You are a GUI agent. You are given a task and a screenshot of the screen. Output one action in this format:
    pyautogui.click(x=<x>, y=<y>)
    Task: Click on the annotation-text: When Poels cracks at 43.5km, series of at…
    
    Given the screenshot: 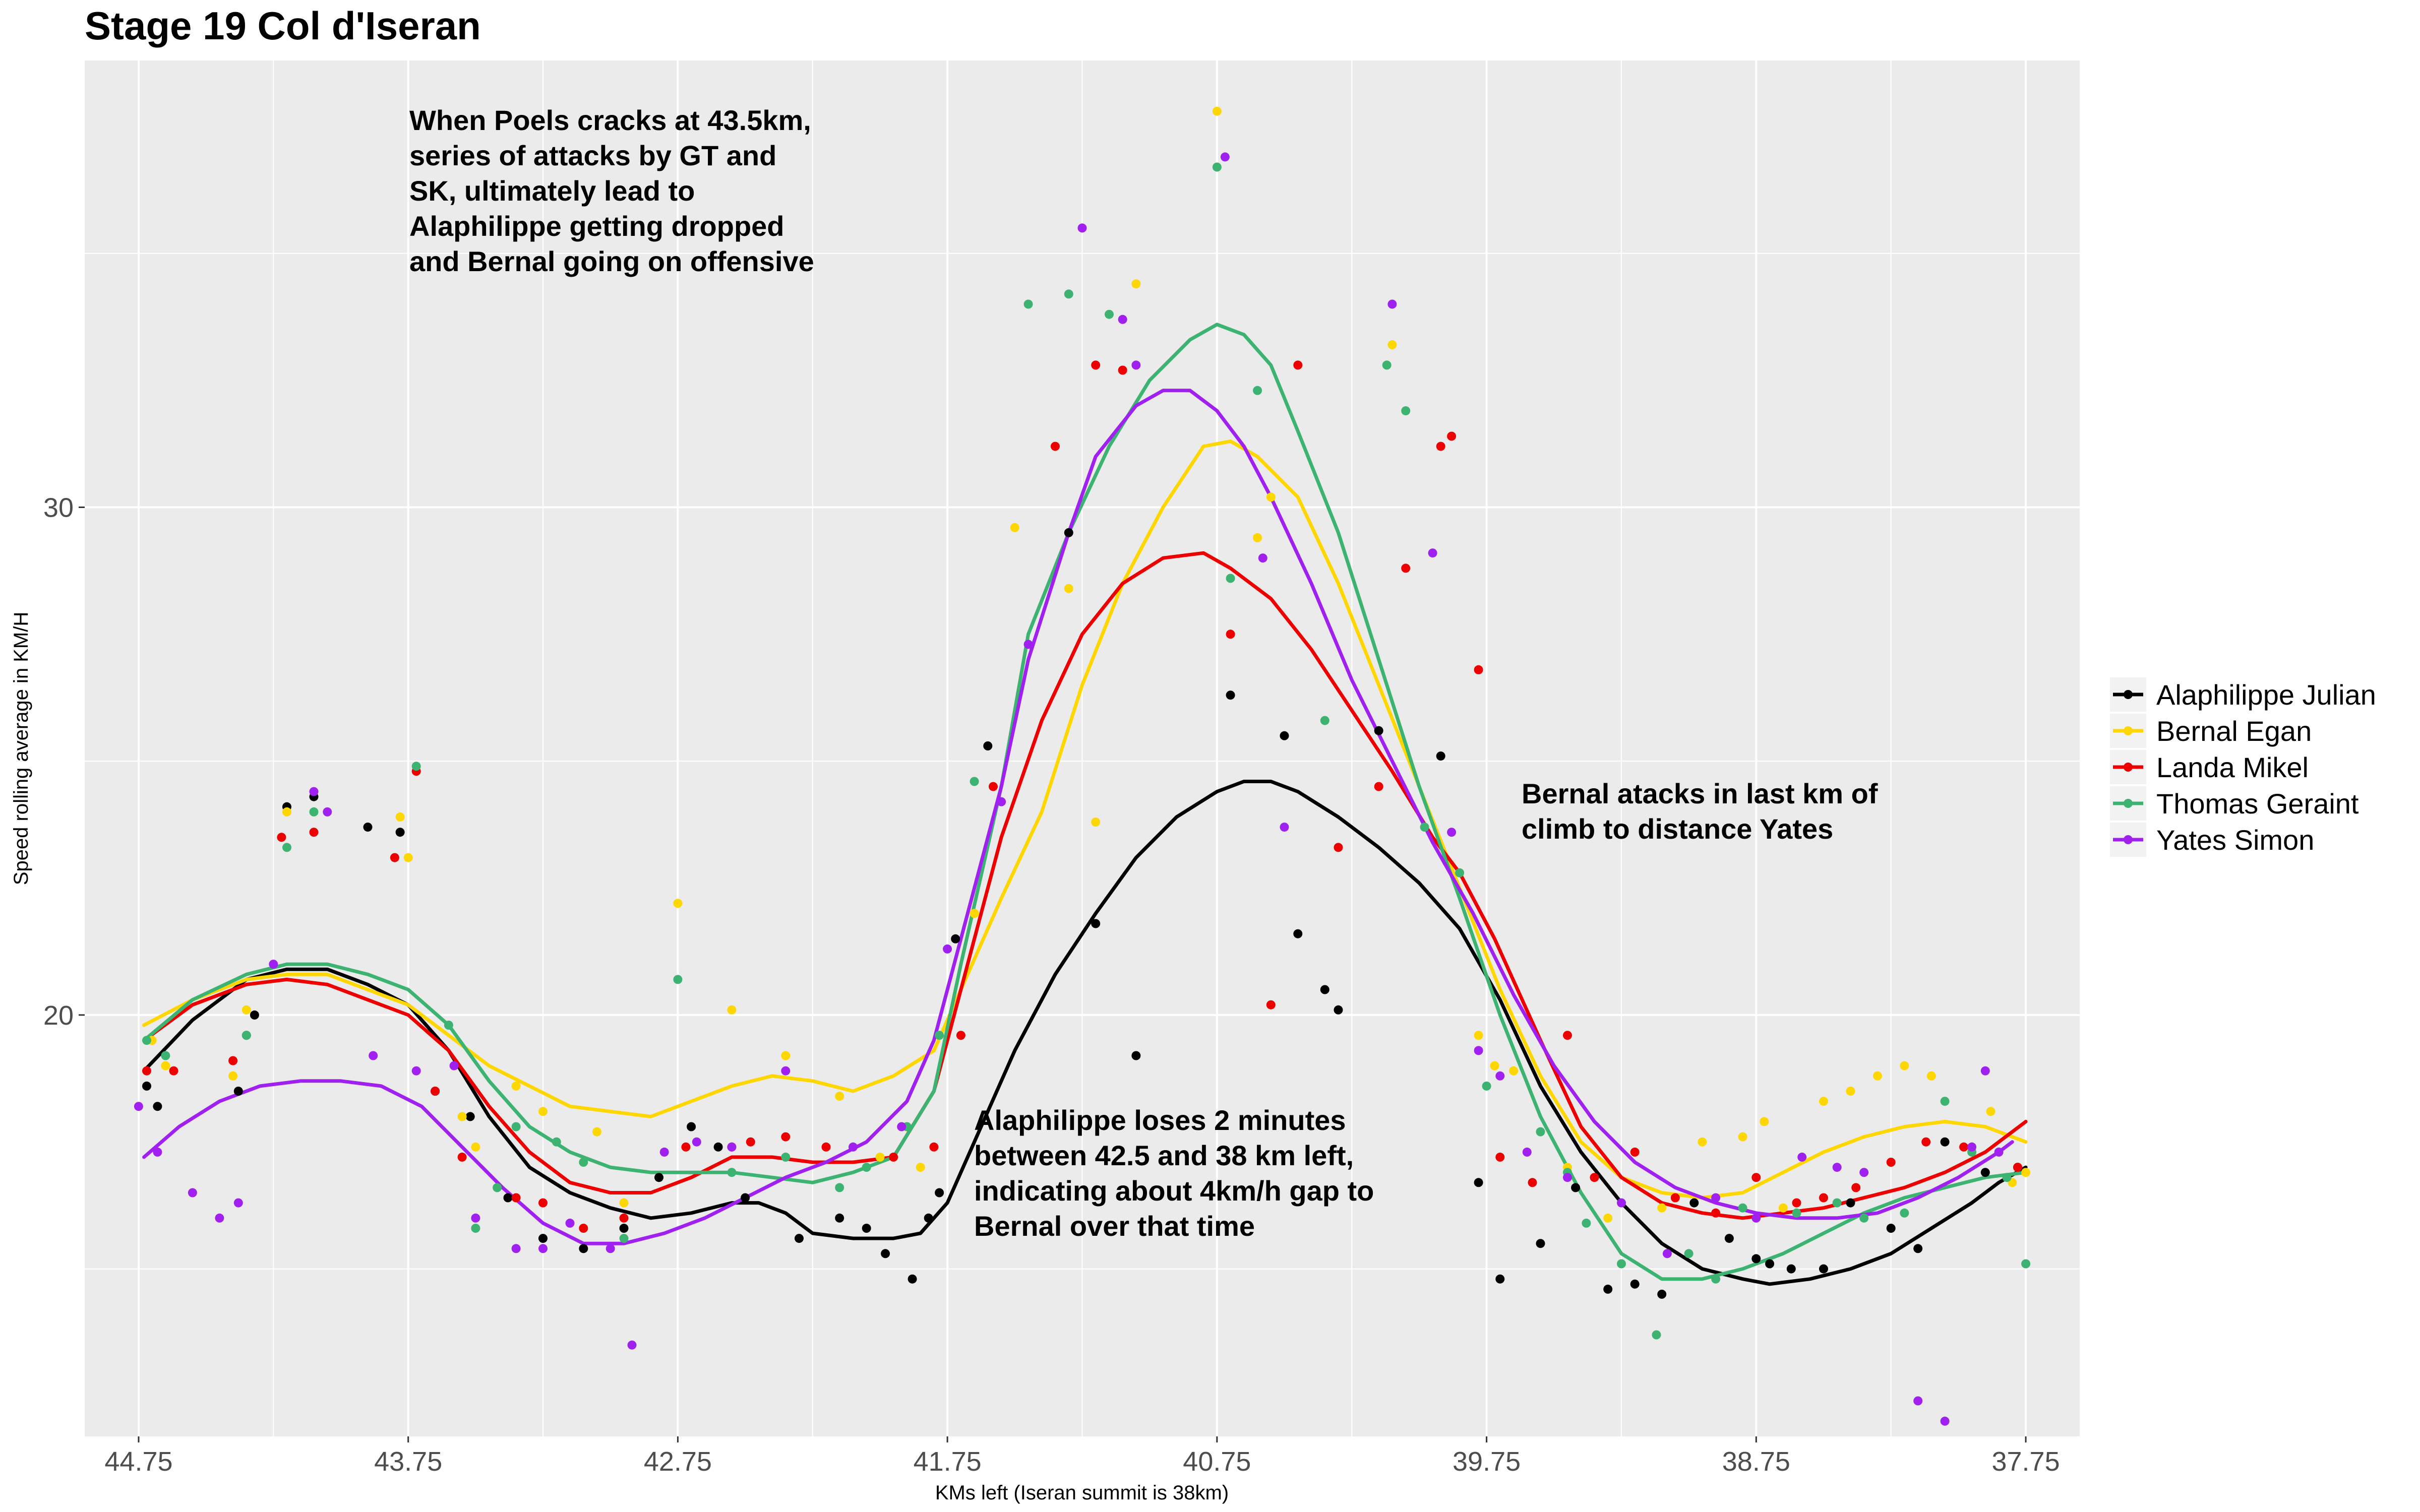 What is the action you would take?
    pyautogui.click(x=611, y=190)
    